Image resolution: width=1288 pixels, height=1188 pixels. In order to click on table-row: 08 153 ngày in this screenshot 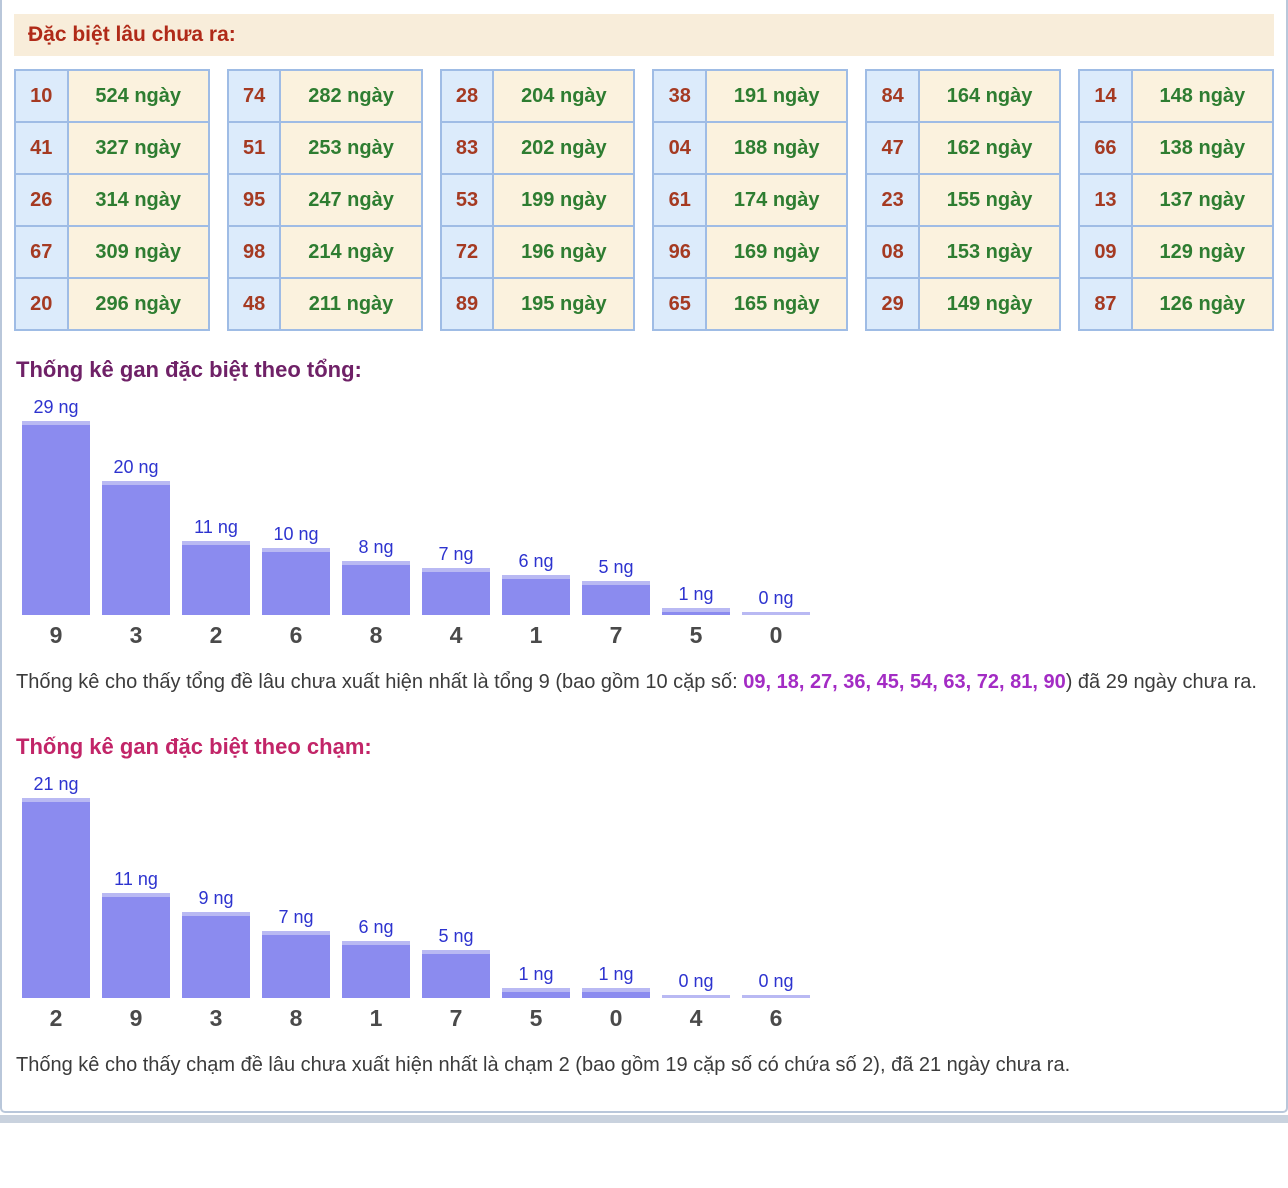, I will do `click(963, 252)`.